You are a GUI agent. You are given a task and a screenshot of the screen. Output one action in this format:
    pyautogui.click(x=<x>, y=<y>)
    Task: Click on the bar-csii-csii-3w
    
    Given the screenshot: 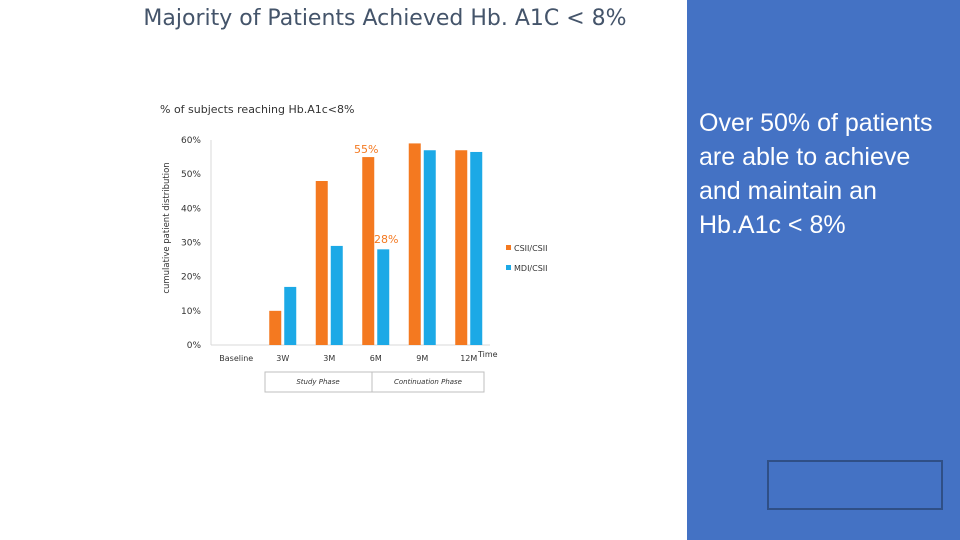 What is the action you would take?
    pyautogui.click(x=275, y=327)
    